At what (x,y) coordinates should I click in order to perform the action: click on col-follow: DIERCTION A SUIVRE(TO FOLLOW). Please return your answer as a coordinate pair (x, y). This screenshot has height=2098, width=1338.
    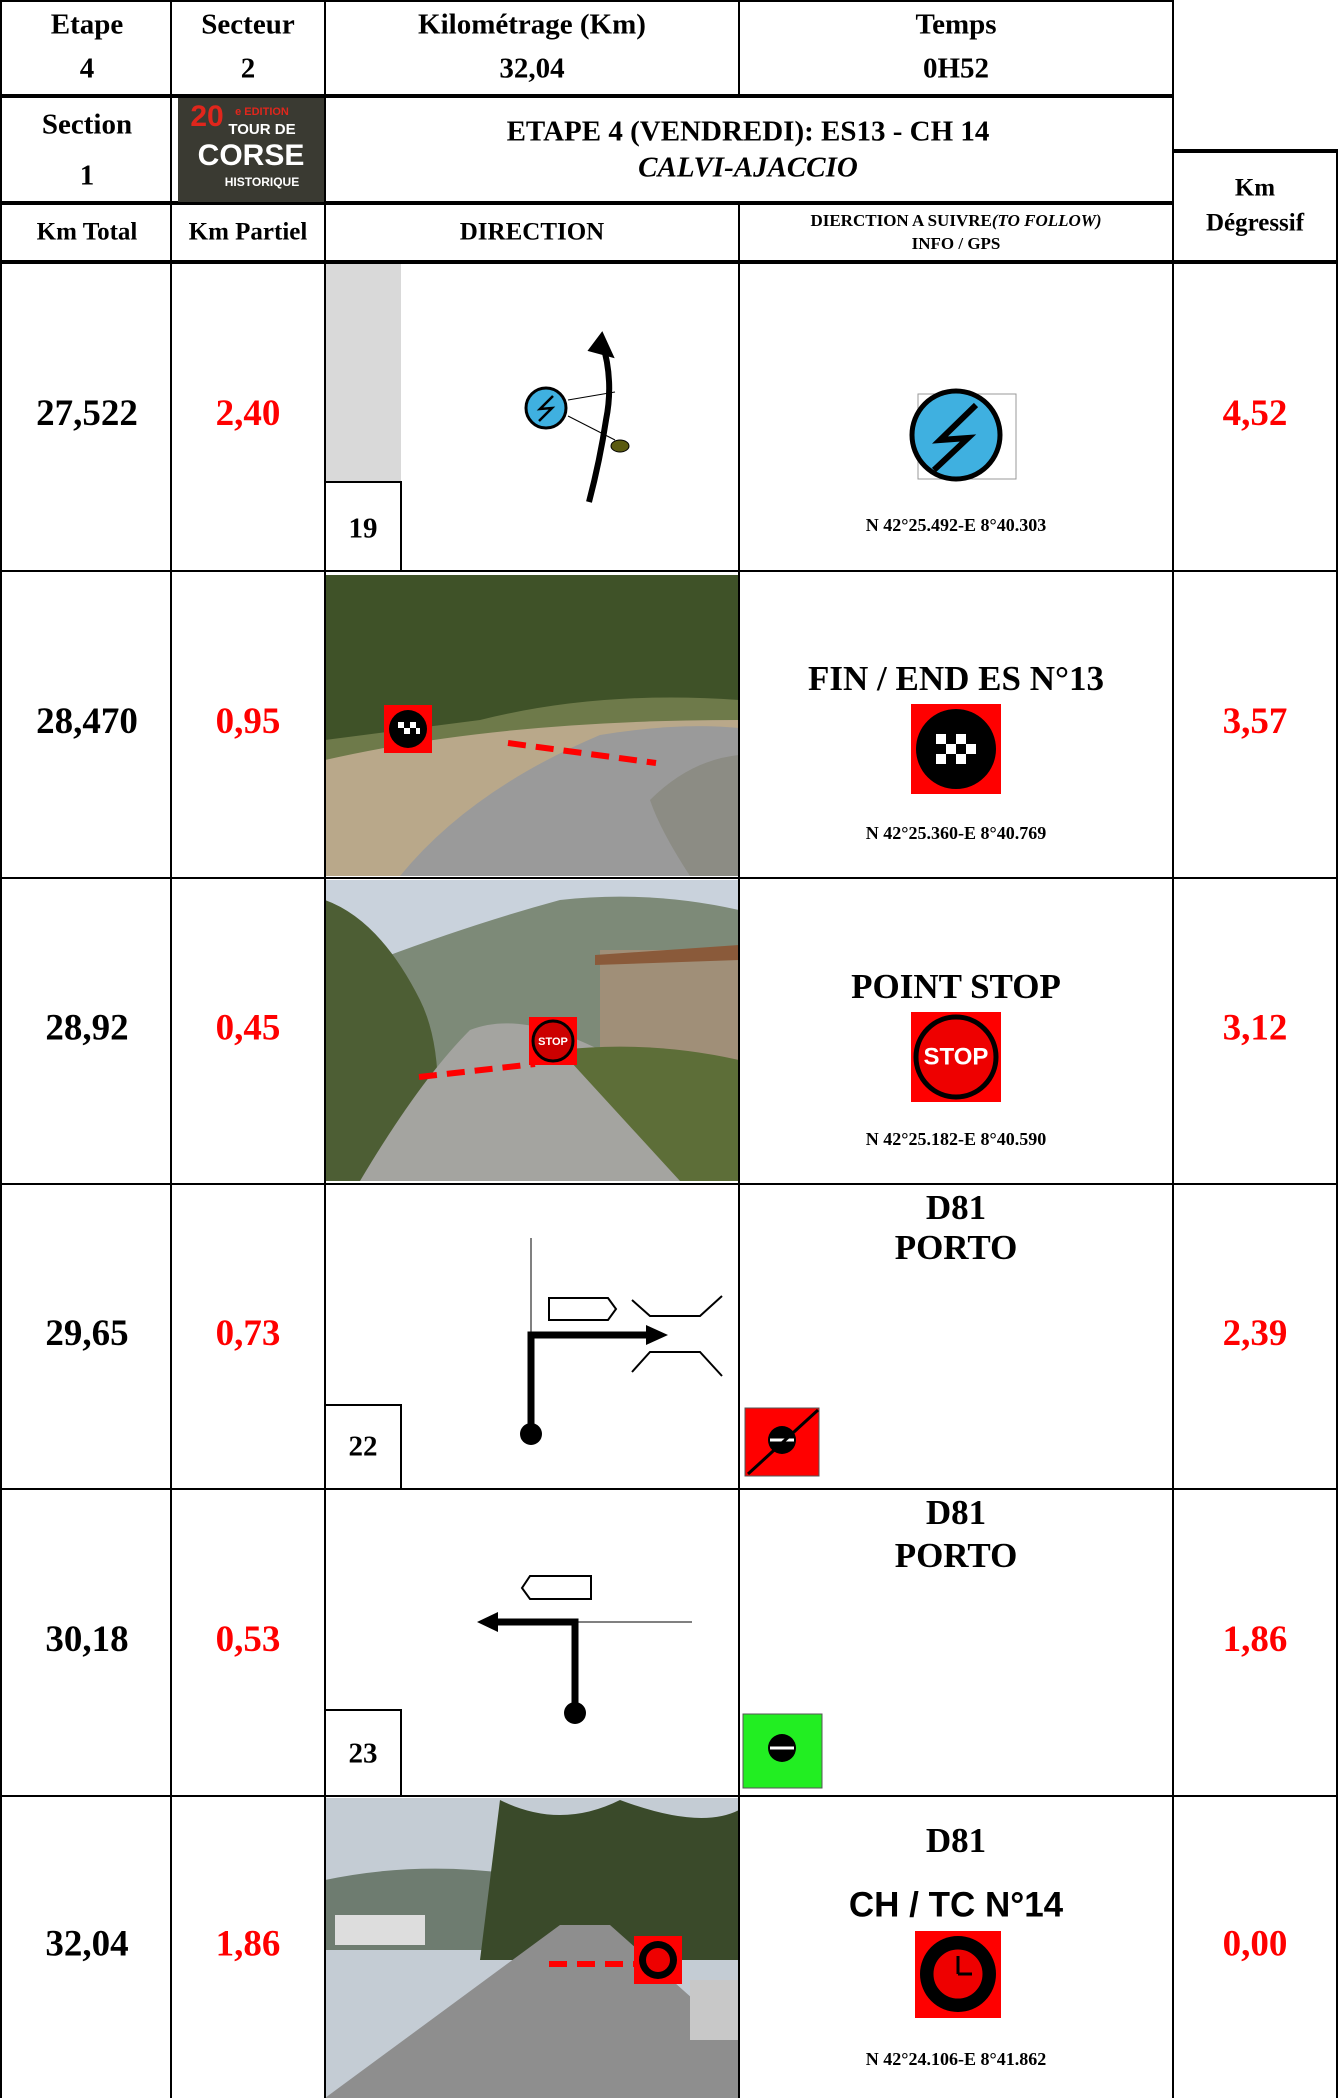
    Looking at the image, I should click on (955, 220).